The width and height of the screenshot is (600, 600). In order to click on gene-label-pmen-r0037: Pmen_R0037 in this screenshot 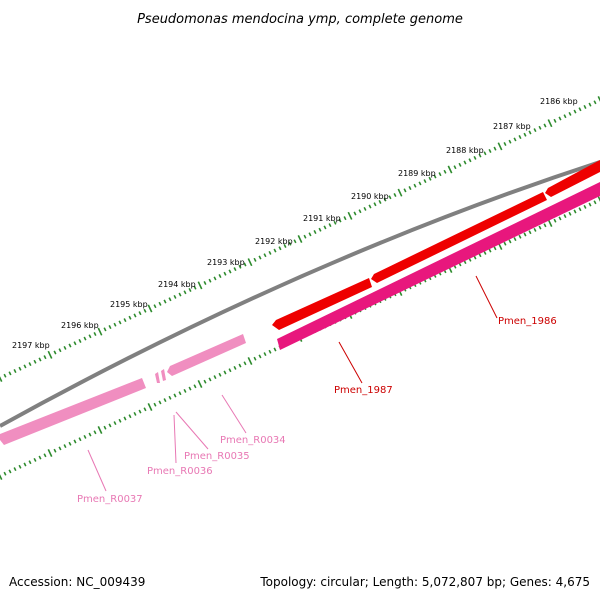, I will do `click(110, 499)`.